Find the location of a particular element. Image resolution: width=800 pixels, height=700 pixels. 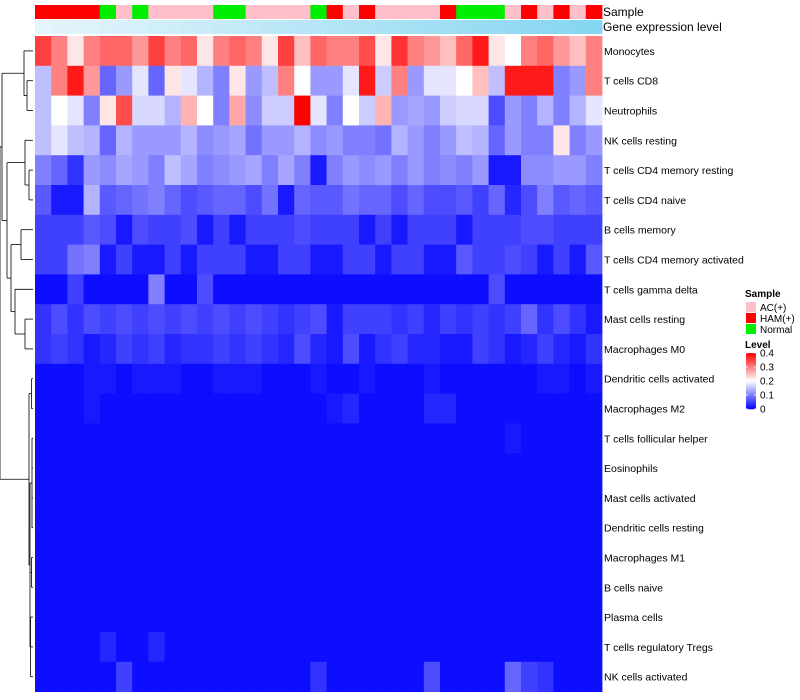

row-label: Mast cells activated is located at coordinates (650, 499).